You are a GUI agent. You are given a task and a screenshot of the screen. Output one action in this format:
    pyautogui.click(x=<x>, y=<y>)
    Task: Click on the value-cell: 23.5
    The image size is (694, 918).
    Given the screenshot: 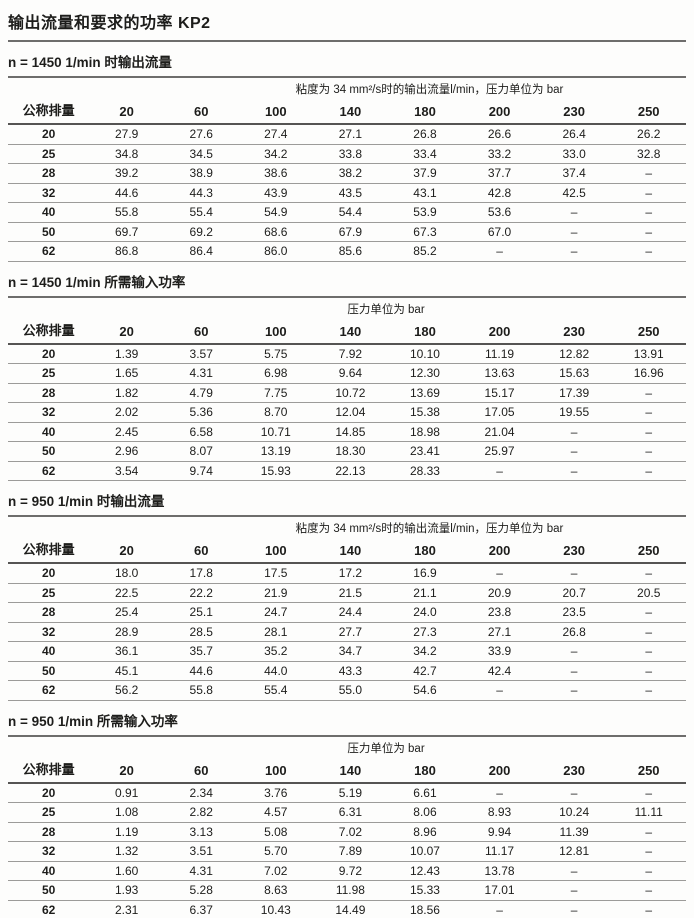 What is the action you would take?
    pyautogui.click(x=574, y=612)
    